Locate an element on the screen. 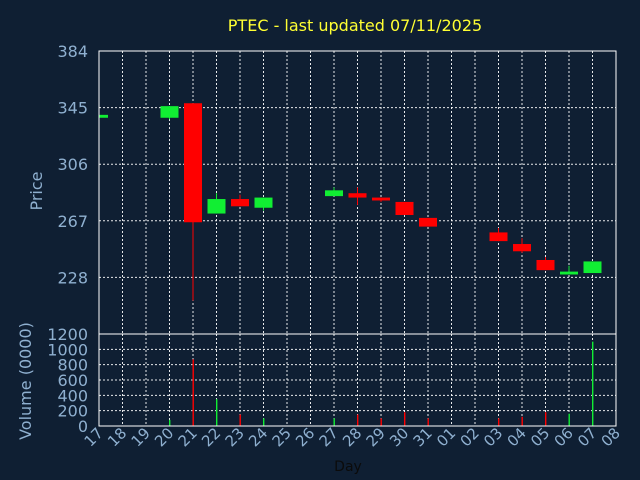 This screenshot has width=640, height=480. x-tick-label: 02 is located at coordinates (470, 437).